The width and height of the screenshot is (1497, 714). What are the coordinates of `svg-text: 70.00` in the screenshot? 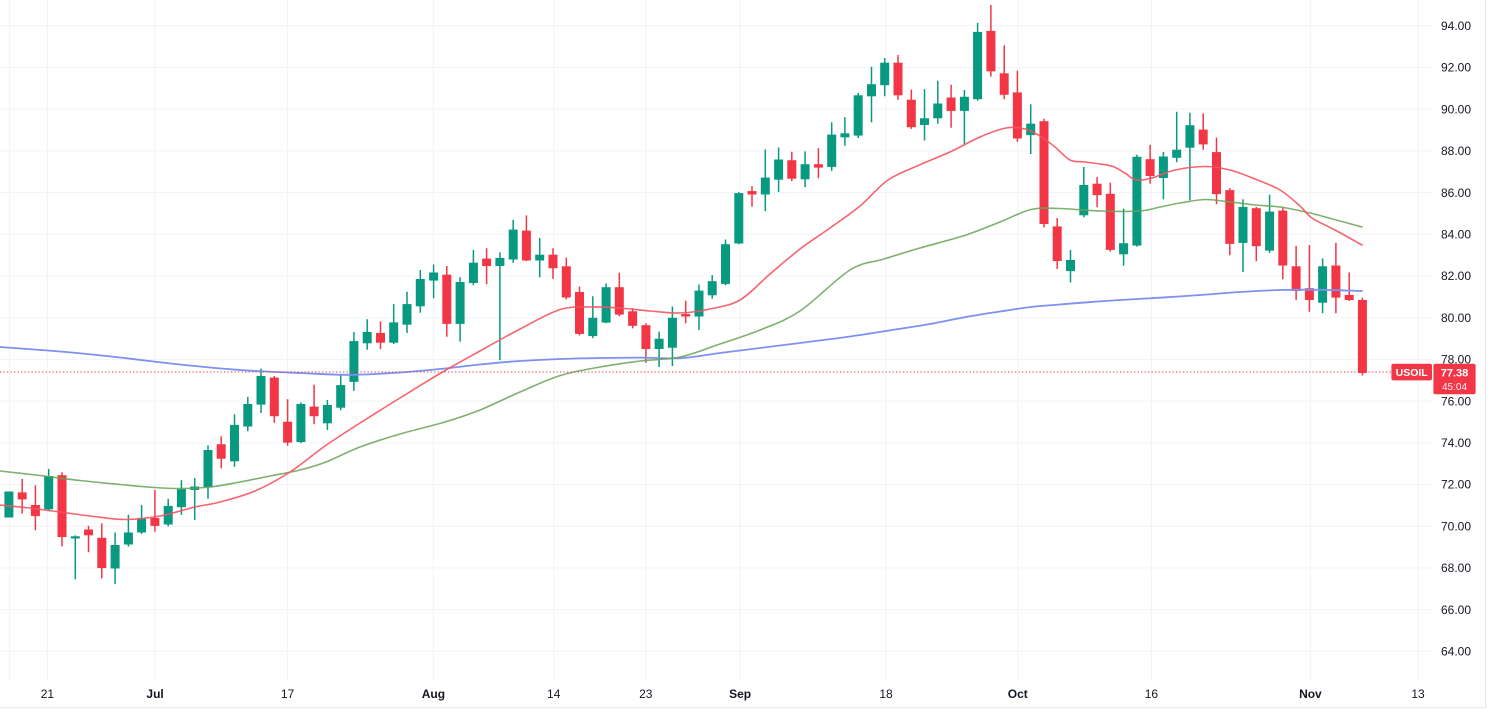 It's located at (1456, 526).